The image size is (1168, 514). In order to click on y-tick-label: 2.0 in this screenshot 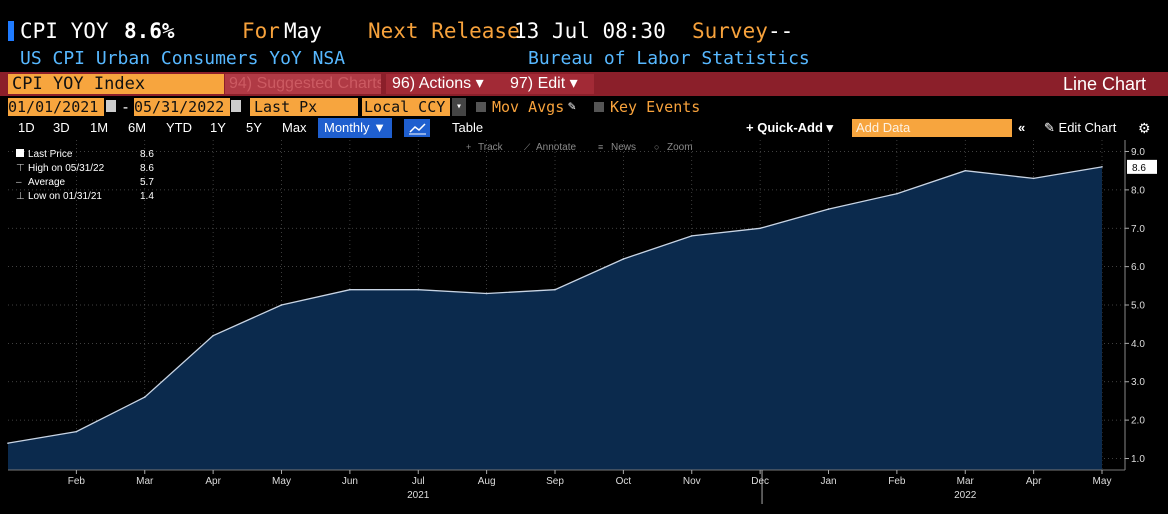, I will do `click(1138, 421)`.